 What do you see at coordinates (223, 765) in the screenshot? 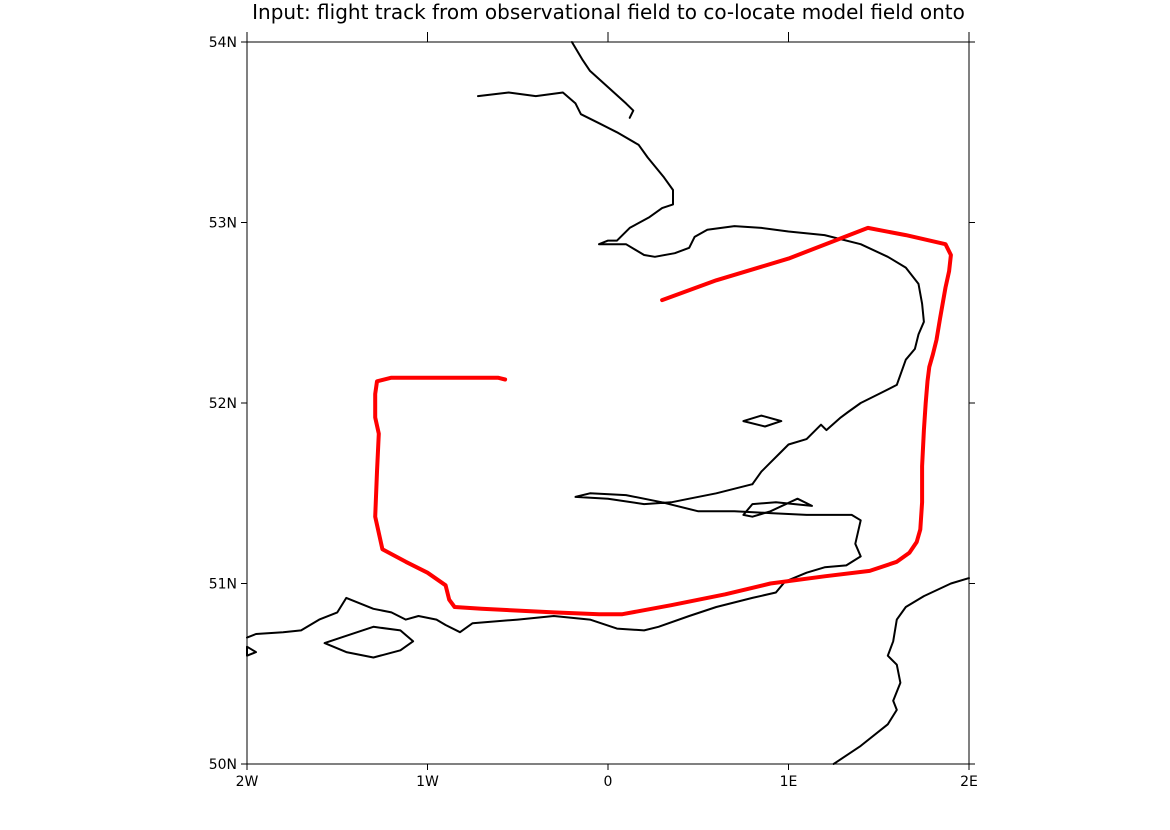
I see `y-tick-label: 50N` at bounding box center [223, 765].